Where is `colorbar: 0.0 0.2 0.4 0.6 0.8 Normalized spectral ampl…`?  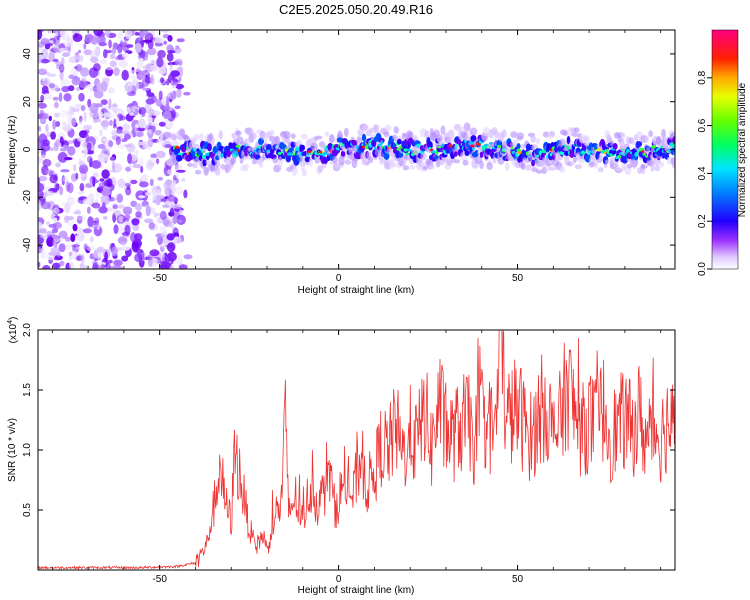
colorbar: 0.0 0.2 0.4 0.6 0.8 Normalized spectral ampl… is located at coordinates (722, 152).